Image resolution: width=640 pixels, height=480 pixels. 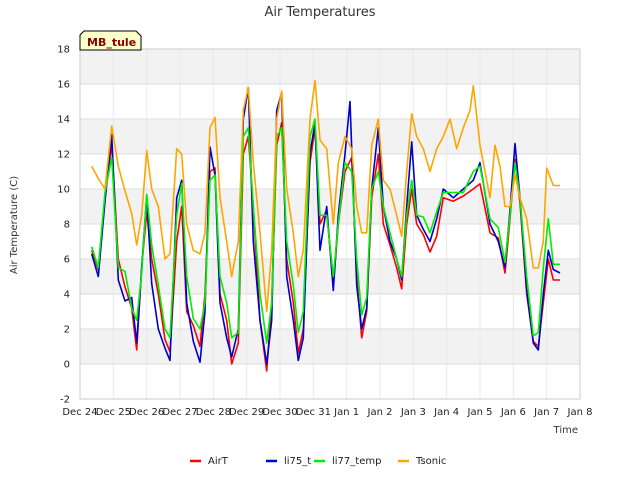 What do you see at coordinates (14, 225) in the screenshot?
I see `y-axis-label: Air Temperature (C)` at bounding box center [14, 225].